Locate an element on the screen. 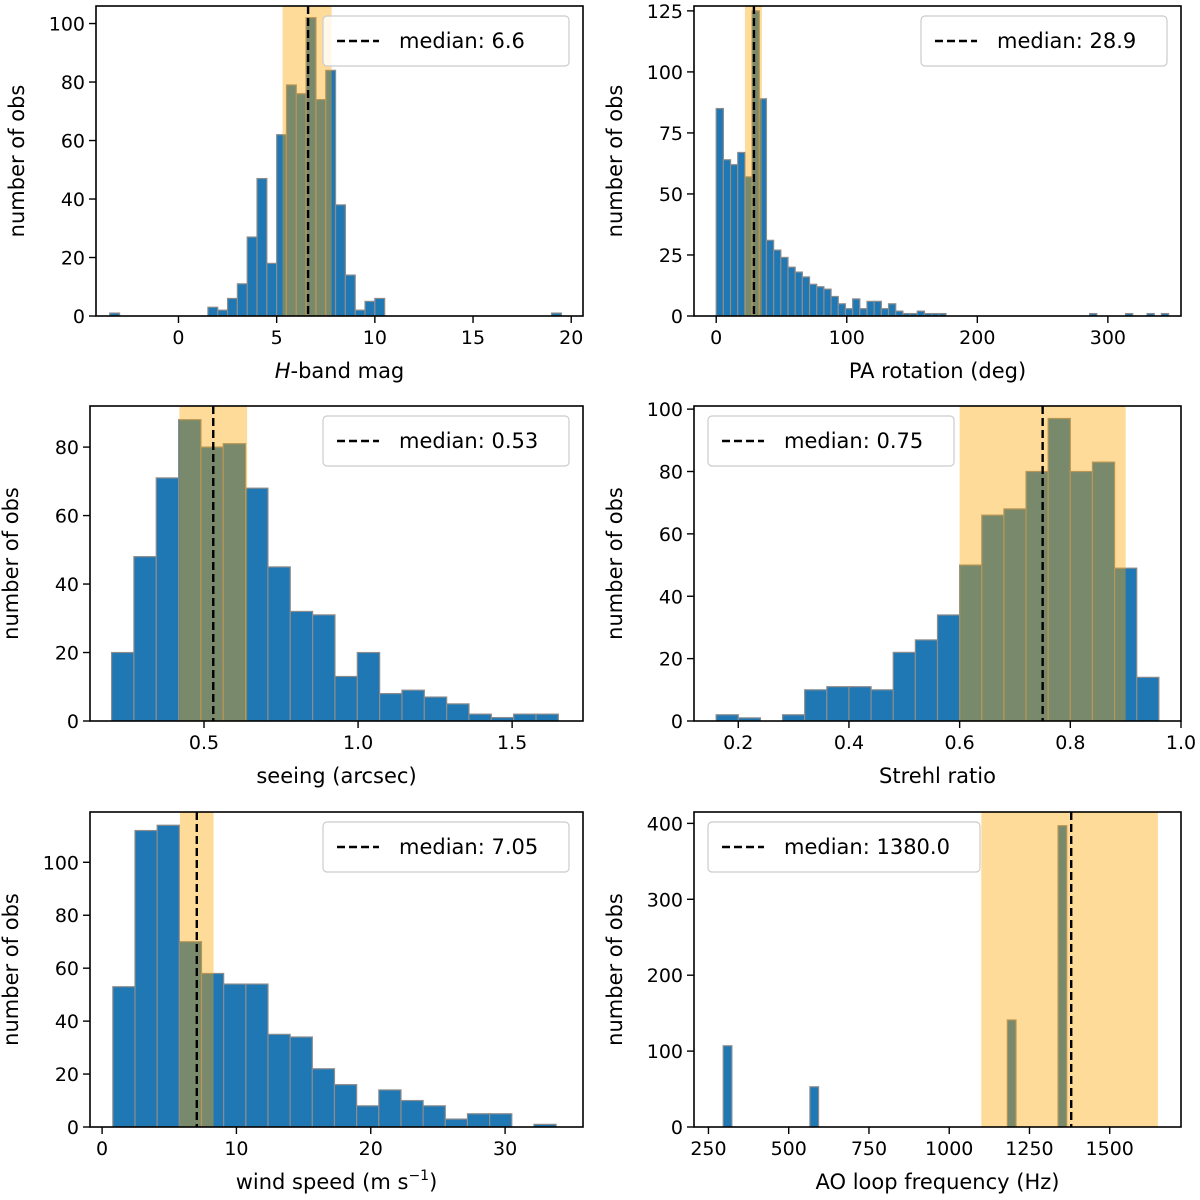 Image resolution: width=1200 pixels, height=1200 pixels. x-tick-label: 100 is located at coordinates (847, 338).